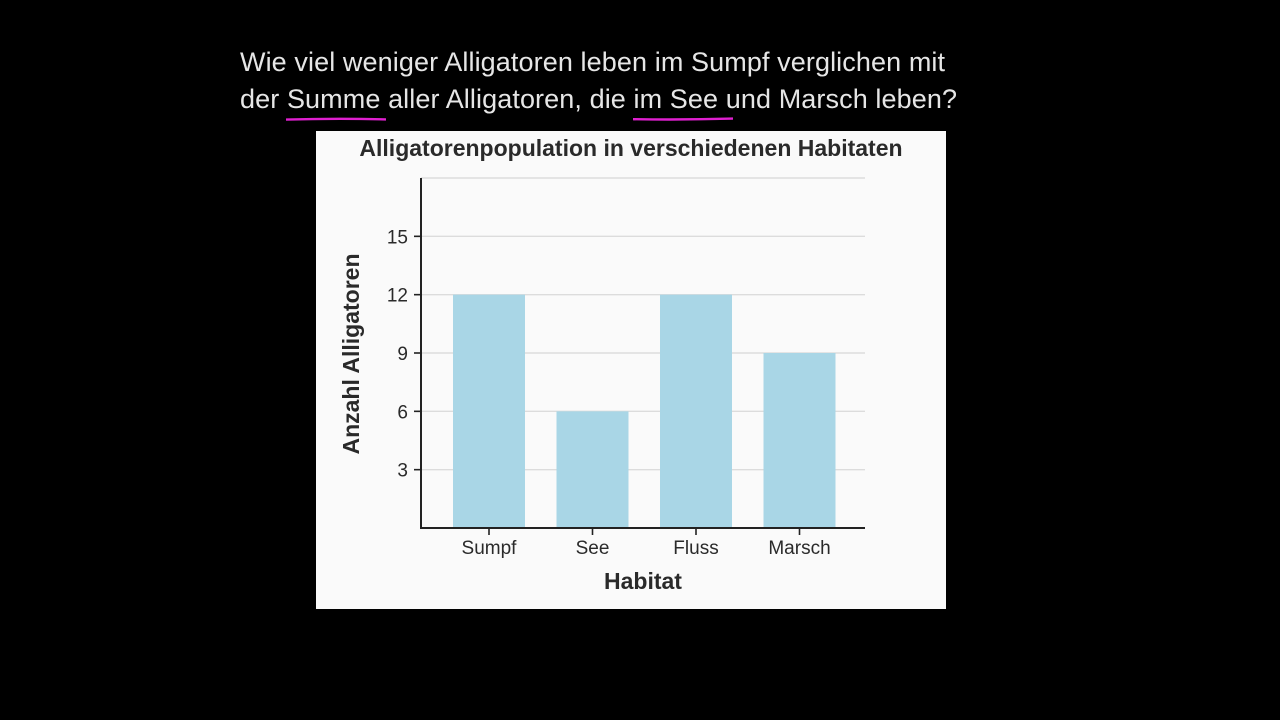  What do you see at coordinates (489, 411) in the screenshot?
I see `bar-sumpf` at bounding box center [489, 411].